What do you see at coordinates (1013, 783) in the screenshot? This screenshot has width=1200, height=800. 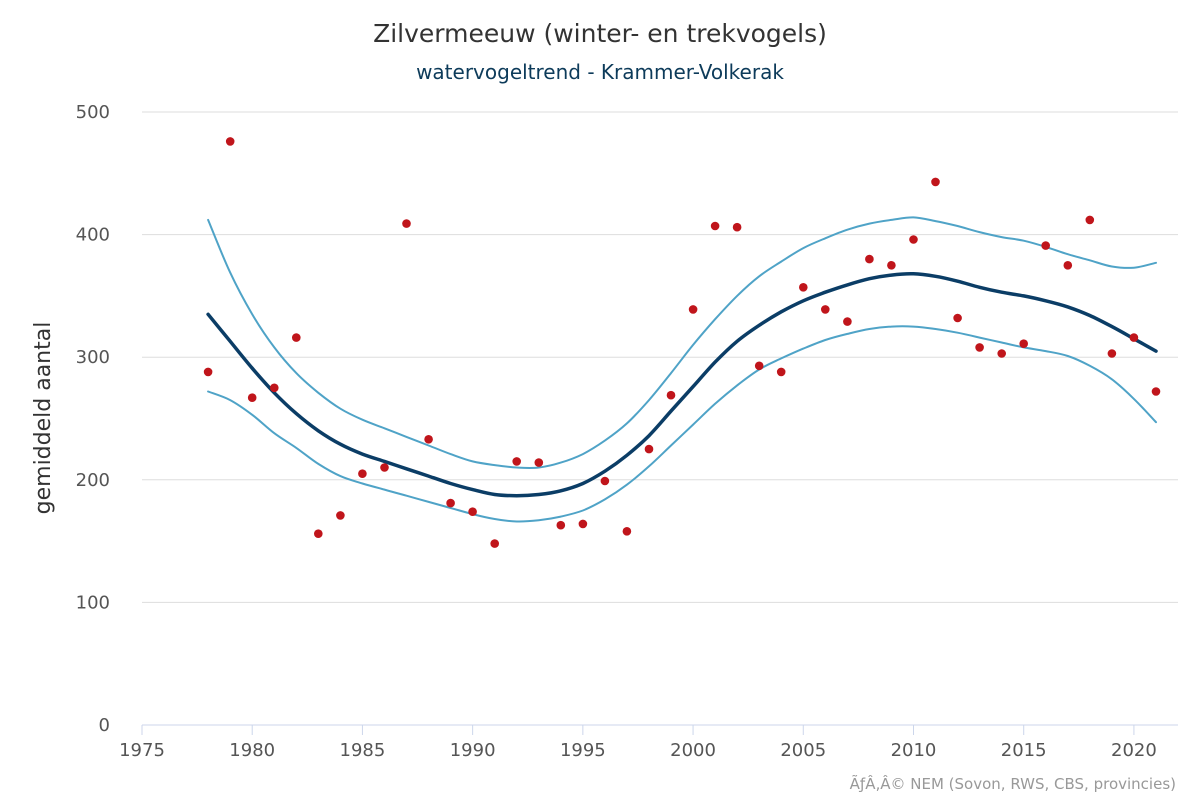 I see `credit-text: ÃƒÂ‚Â© NEM (Sovon, RWS, CBS, provincies)` at bounding box center [1013, 783].